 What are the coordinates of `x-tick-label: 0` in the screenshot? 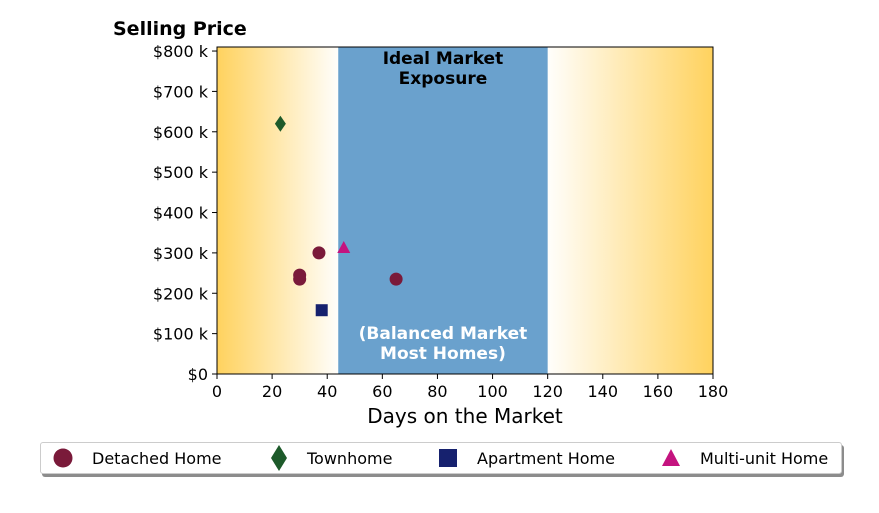 It's located at (217, 391).